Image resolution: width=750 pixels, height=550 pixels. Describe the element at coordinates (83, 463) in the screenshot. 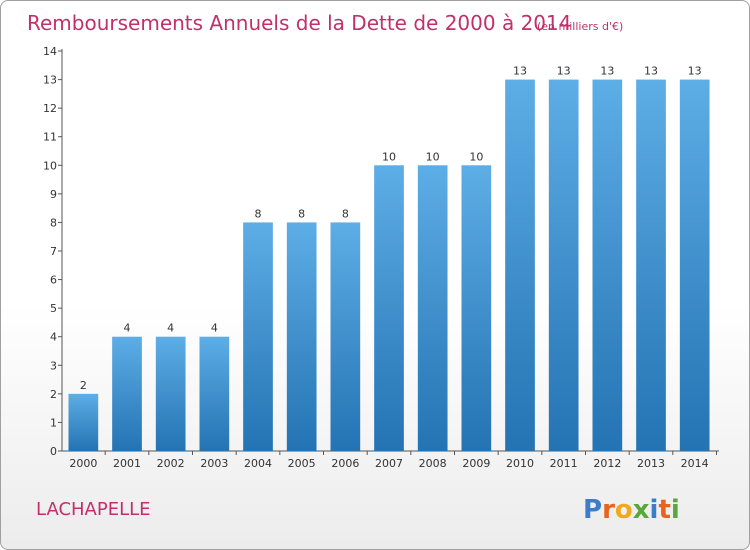

I see `x-tick-label-2000: 2000` at that location.